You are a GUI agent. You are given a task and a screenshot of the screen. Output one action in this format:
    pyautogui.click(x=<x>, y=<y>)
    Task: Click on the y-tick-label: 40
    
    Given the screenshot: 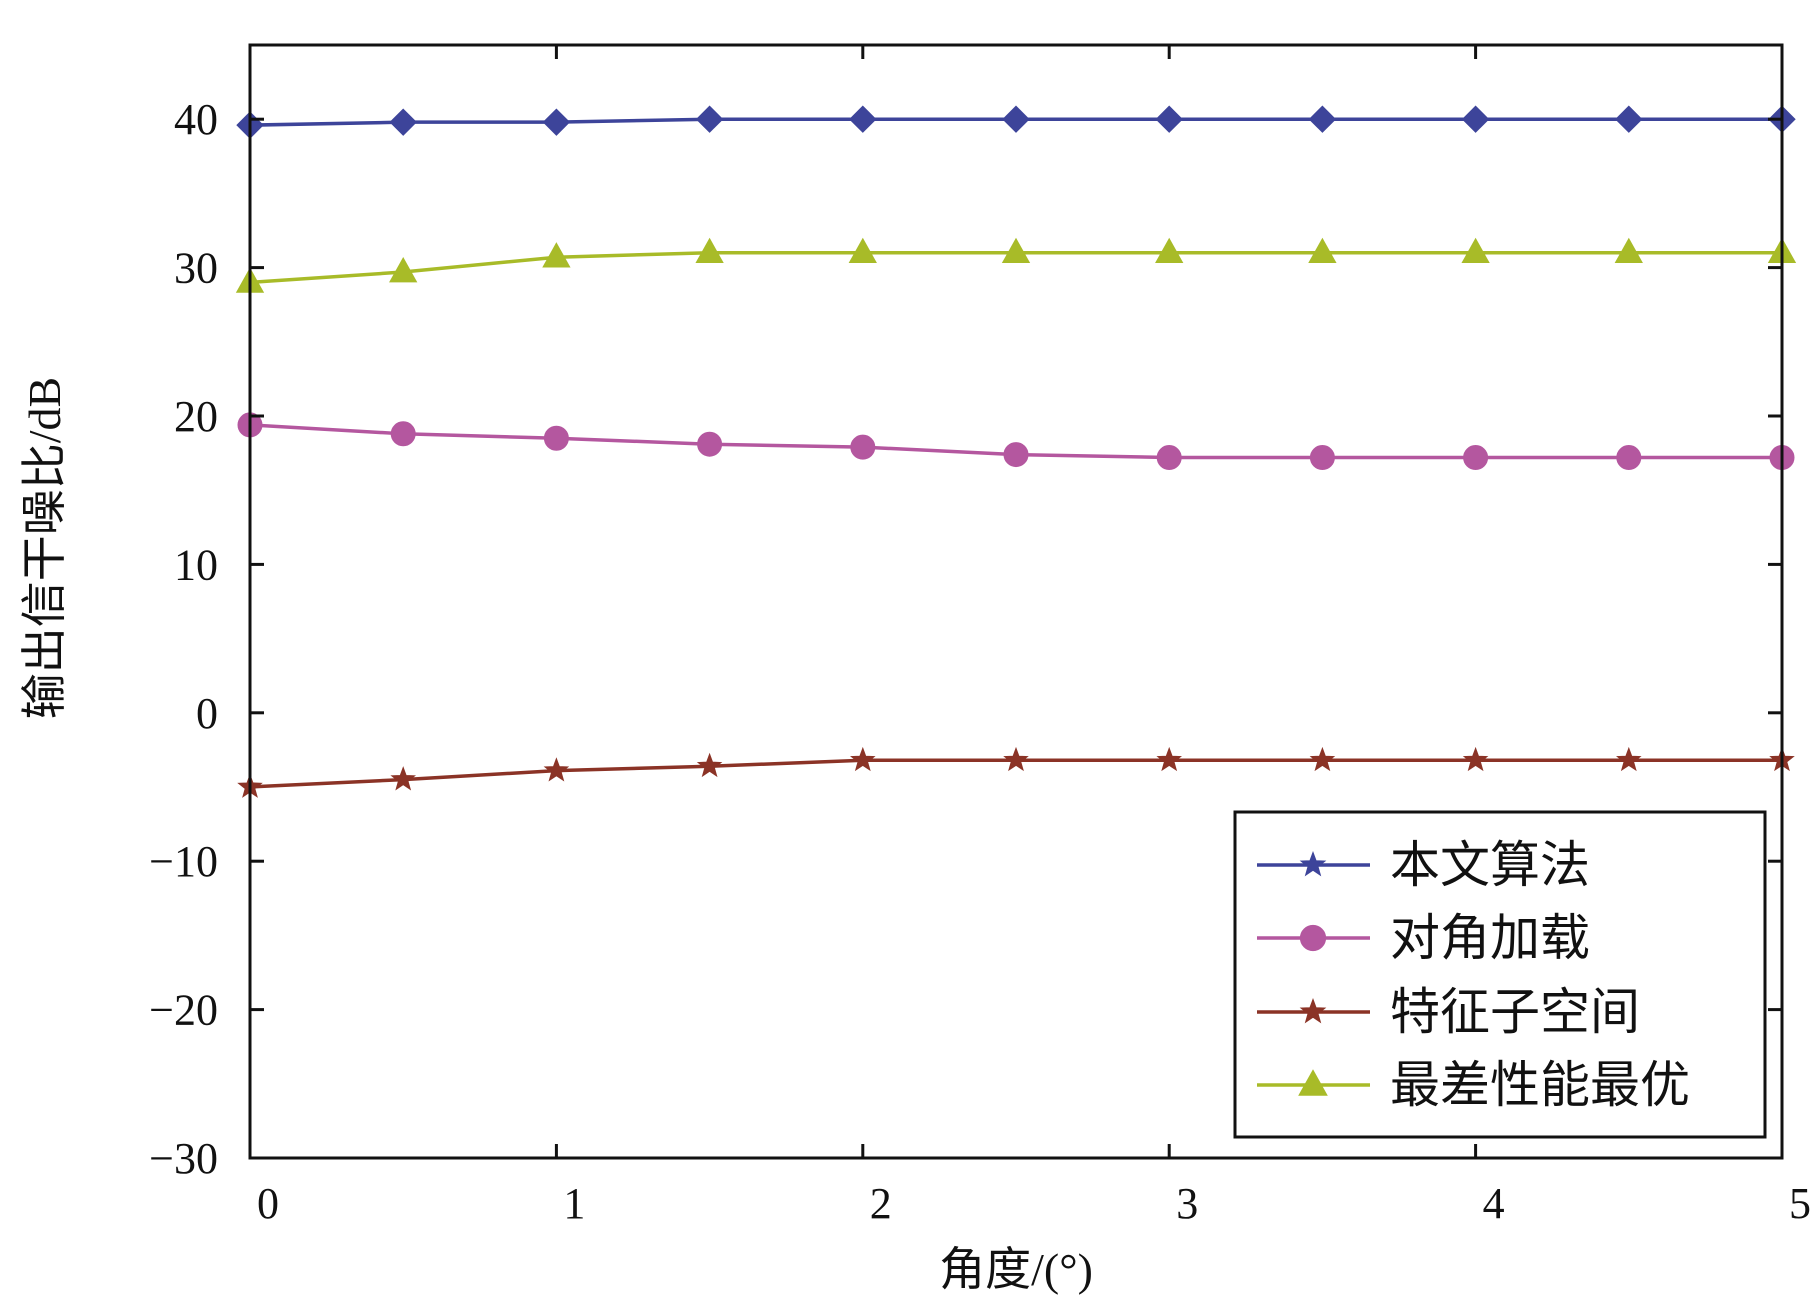 What is the action you would take?
    pyautogui.click(x=196, y=119)
    